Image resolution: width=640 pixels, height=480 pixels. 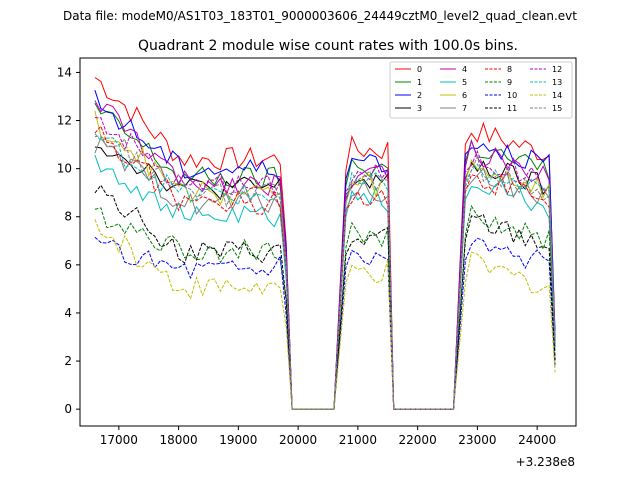 I want to click on y-tick-label: 8, so click(x=68, y=217).